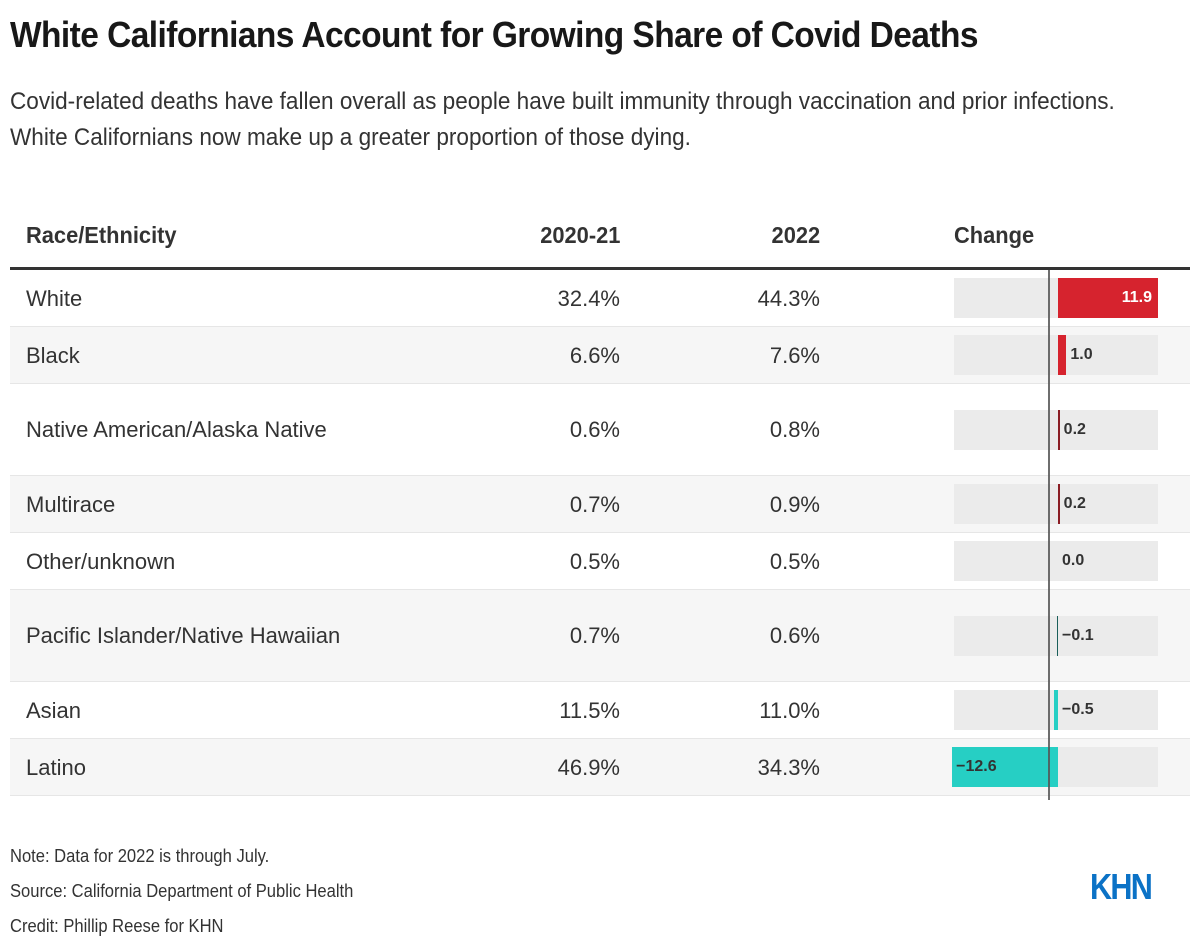 The height and width of the screenshot is (952, 1200). Describe the element at coordinates (588, 767) in the screenshot. I see `value-2020-21: 46.9%` at that location.